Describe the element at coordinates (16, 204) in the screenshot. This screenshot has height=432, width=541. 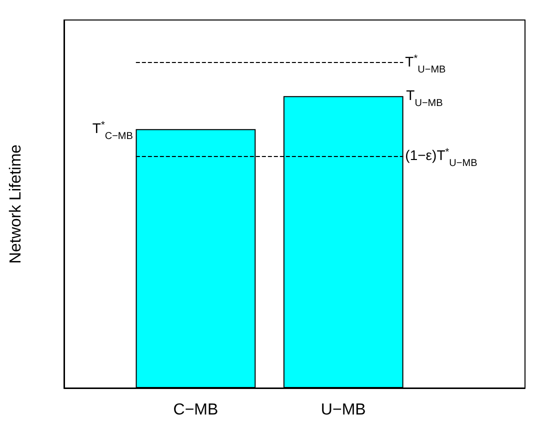
I see `y-axis-title: Network Lifetime` at that location.